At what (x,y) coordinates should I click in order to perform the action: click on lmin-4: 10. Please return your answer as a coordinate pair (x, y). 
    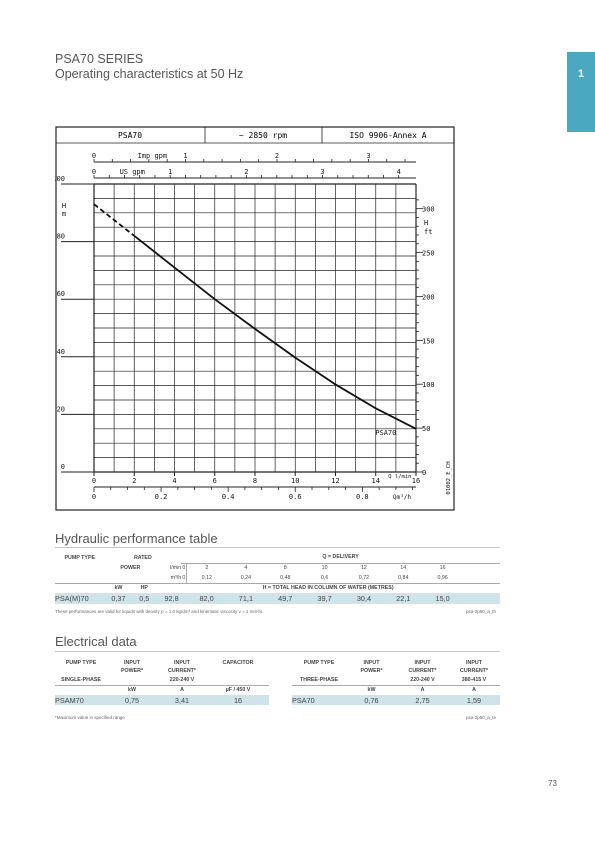
    Looking at the image, I should click on (324, 568).